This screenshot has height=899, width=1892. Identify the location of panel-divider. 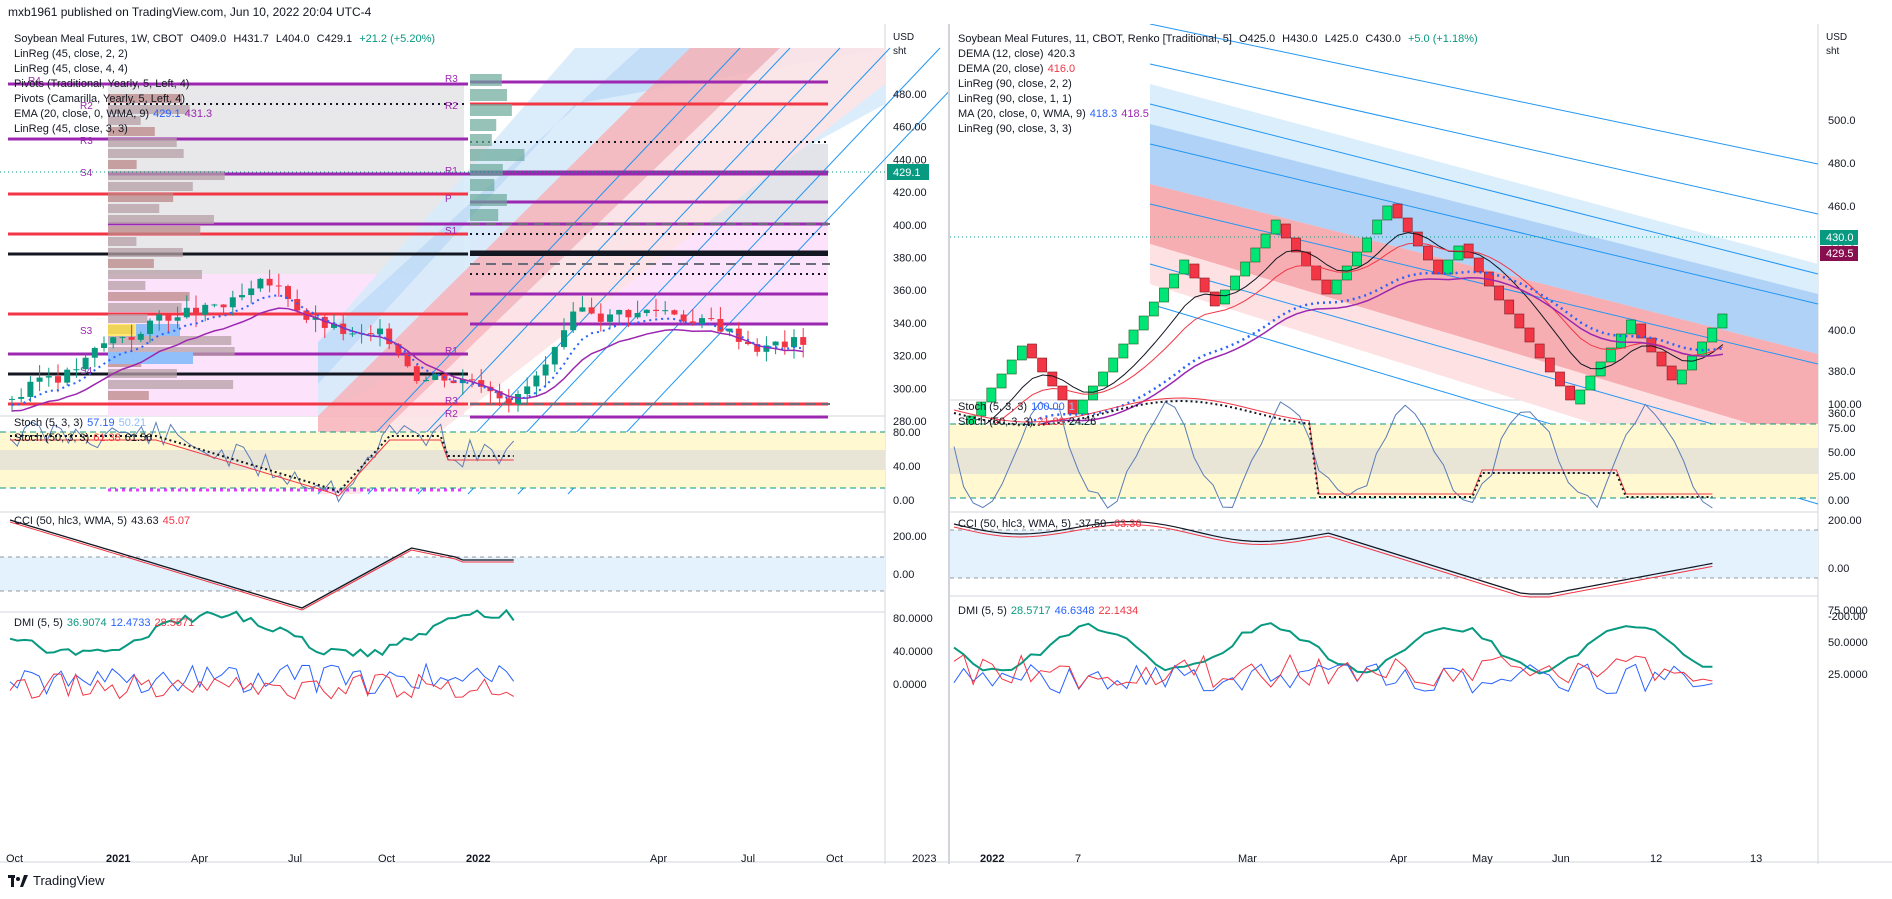
(949, 444).